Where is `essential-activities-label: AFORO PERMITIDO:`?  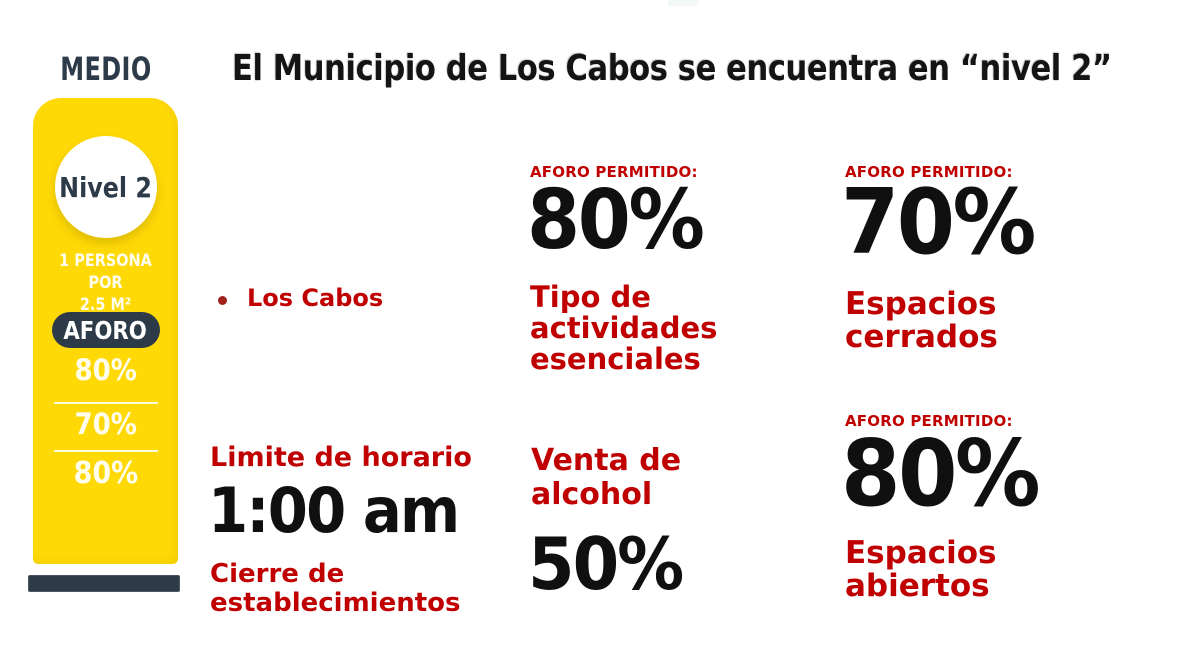
essential-activities-label: AFORO PERMITIDO: is located at coordinates (614, 172).